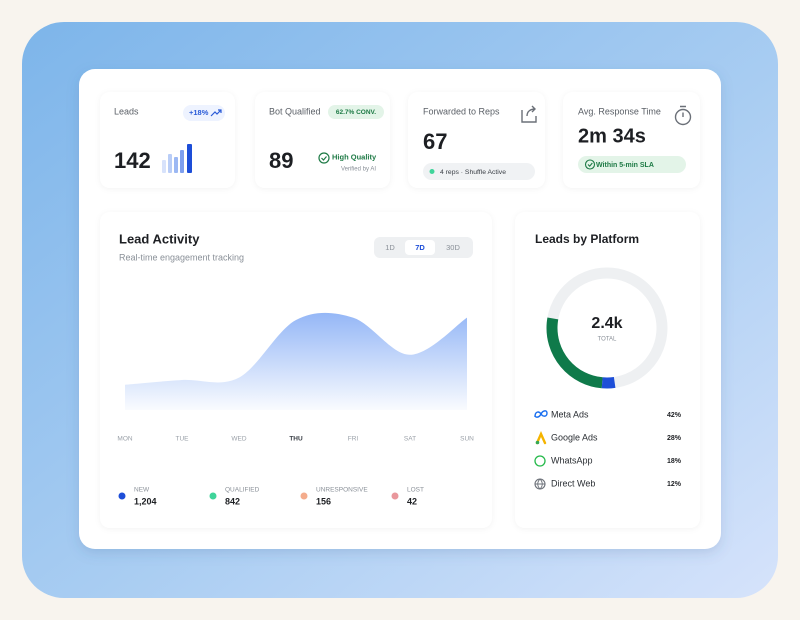  I want to click on platform-share: 42%, so click(674, 415).